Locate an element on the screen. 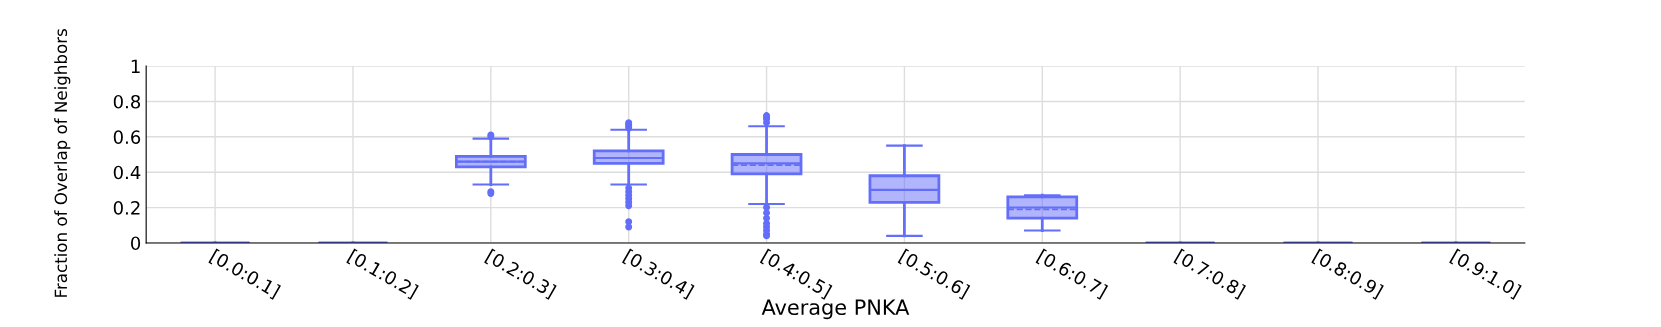  y-axis-title: Fraction of Overlap of Neighbors is located at coordinates (62, 163).